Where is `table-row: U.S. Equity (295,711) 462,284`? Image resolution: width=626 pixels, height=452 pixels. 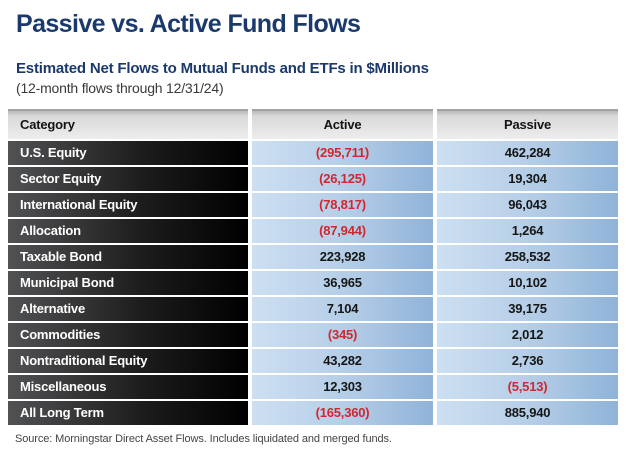
table-row: U.S. Equity (295,711) 462,284 is located at coordinates (313, 153).